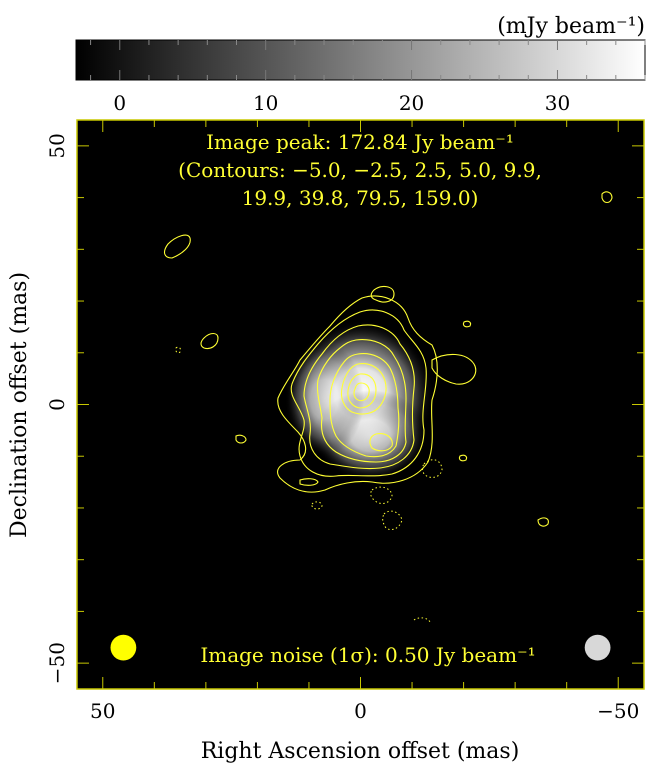 This screenshot has height=770, width=651. What do you see at coordinates (360, 170) in the screenshot?
I see `contours-annotation-line1: (Contours: −5.0, −2.5, 2.5, 5.0, 9.9,` at bounding box center [360, 170].